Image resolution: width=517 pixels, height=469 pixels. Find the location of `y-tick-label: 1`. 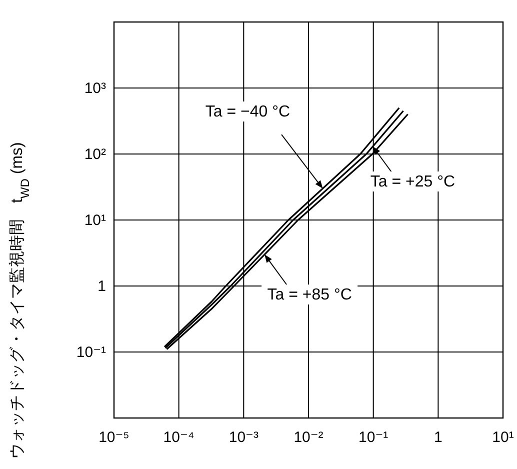

y-tick-label: 1 is located at coordinates (102, 286).